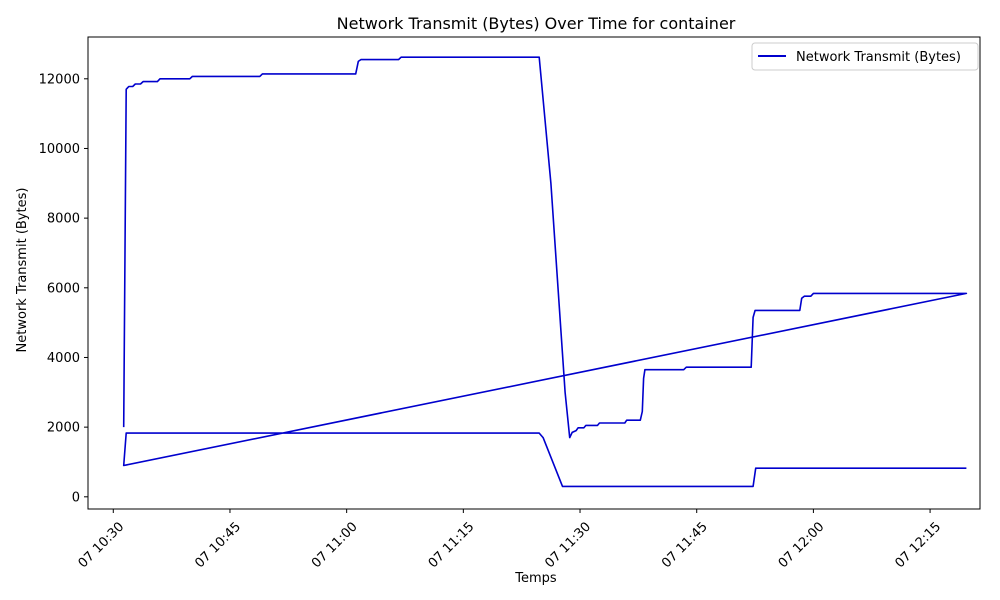 The width and height of the screenshot is (1000, 600). Describe the element at coordinates (76, 497) in the screenshot. I see `y-tick-label: 0` at that location.